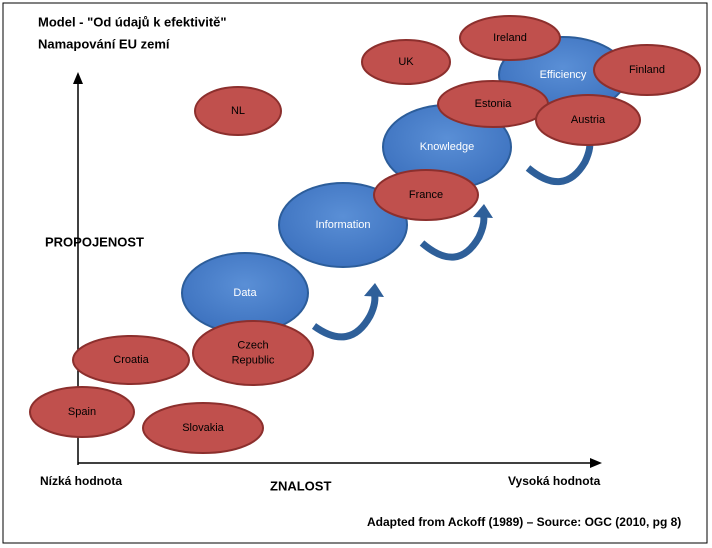 The width and height of the screenshot is (712, 548). What do you see at coordinates (447, 147) in the screenshot?
I see `stage-label: Knowledge` at bounding box center [447, 147].